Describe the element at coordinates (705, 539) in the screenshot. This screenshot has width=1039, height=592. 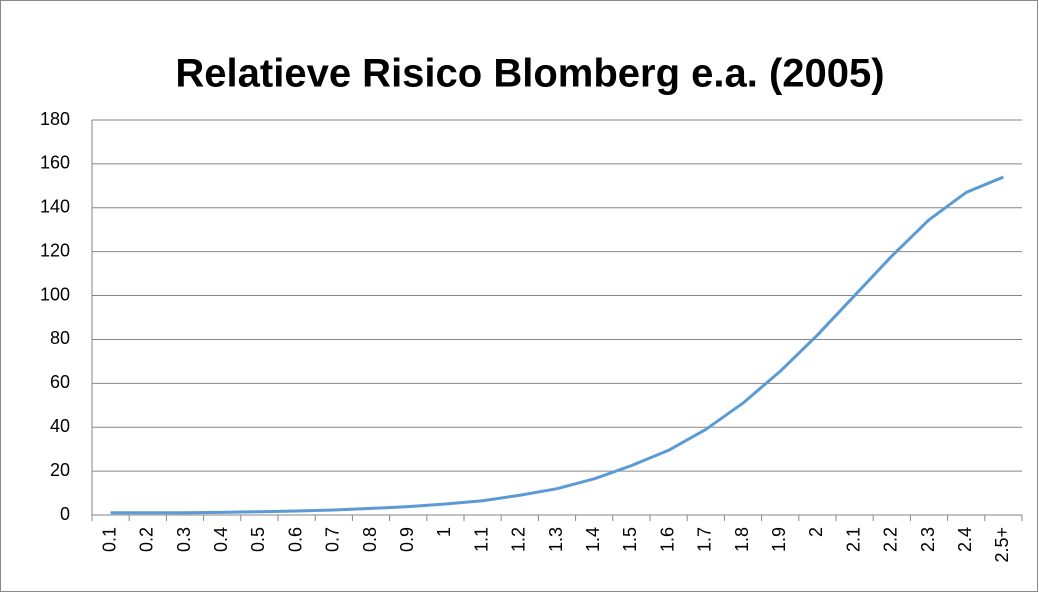
I see `x-tick-label: 1.7` at that location.